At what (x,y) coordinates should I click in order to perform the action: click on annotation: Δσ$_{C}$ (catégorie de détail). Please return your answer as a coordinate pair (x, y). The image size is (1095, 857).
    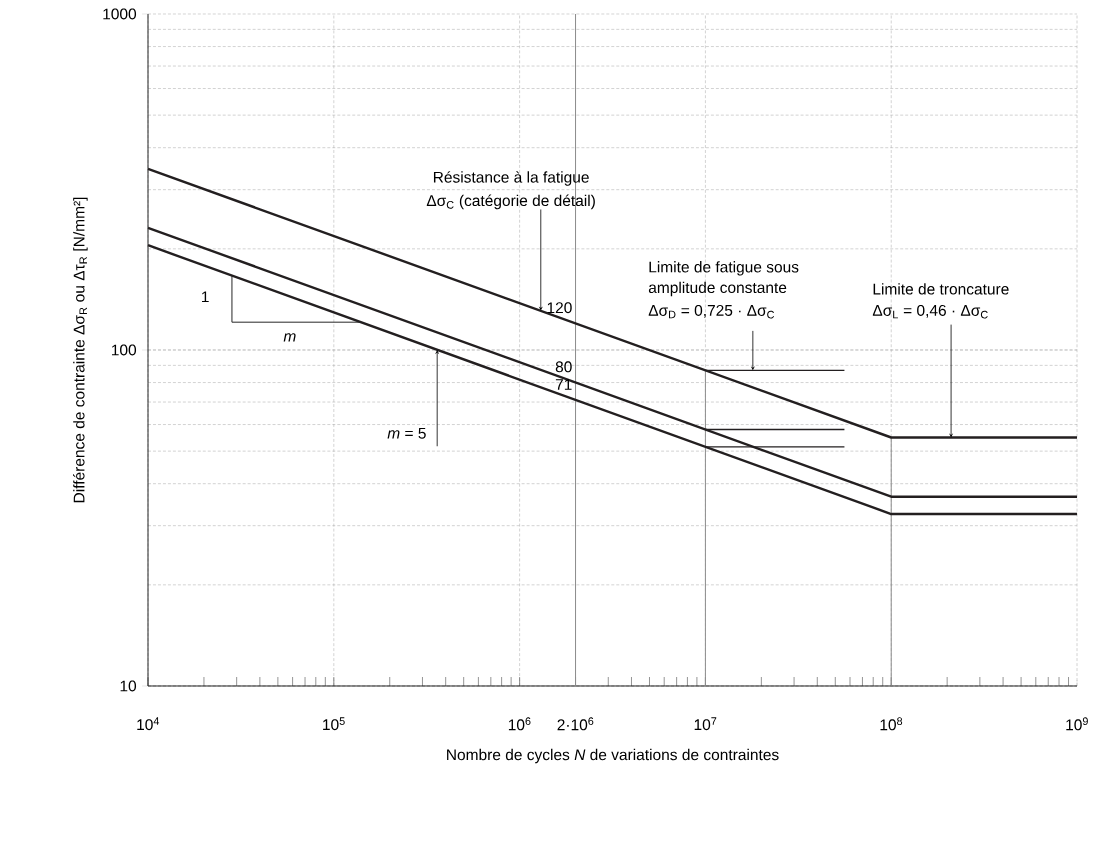
    Looking at the image, I should click on (510, 202).